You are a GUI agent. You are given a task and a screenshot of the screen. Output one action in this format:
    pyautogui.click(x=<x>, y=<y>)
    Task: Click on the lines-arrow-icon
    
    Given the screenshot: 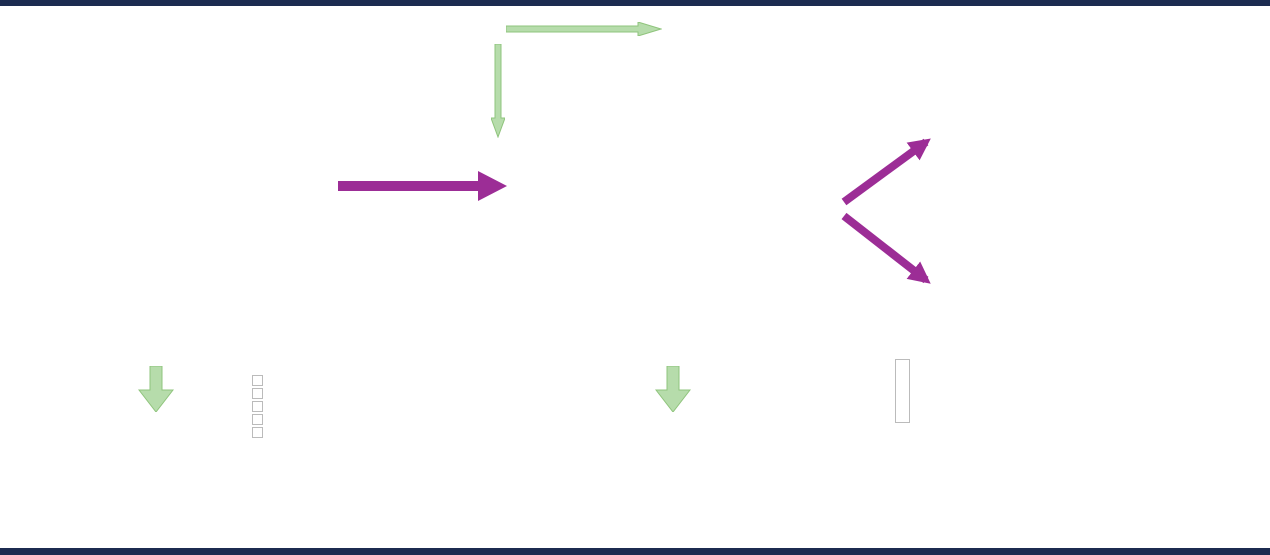 What is the action you would take?
    pyautogui.click(x=498, y=91)
    